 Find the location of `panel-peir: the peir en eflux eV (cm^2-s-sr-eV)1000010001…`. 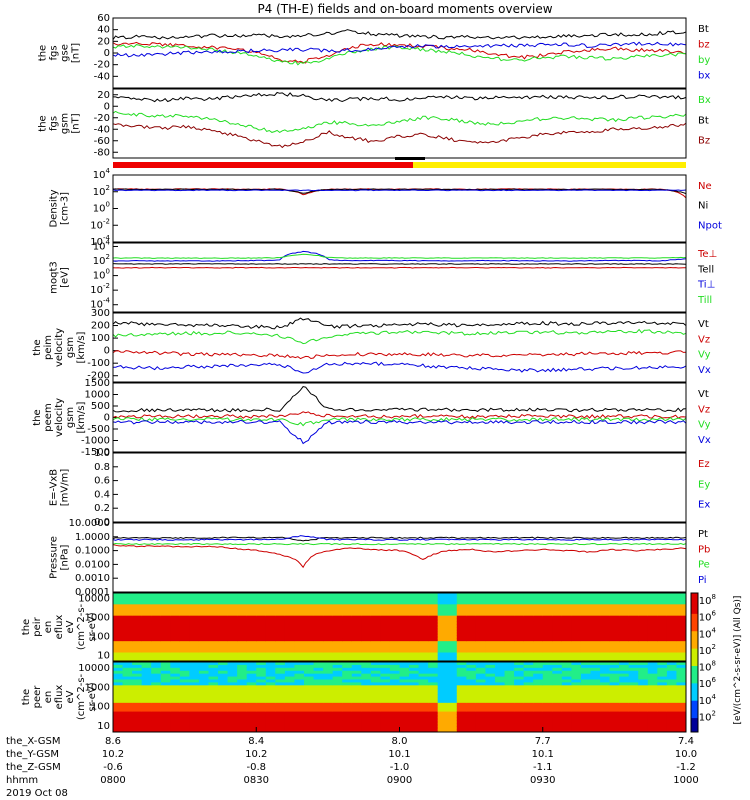

panel-peir: the peir en eflux eV (cm^2-s-sr-eV)1000010001… is located at coordinates (354, 627).